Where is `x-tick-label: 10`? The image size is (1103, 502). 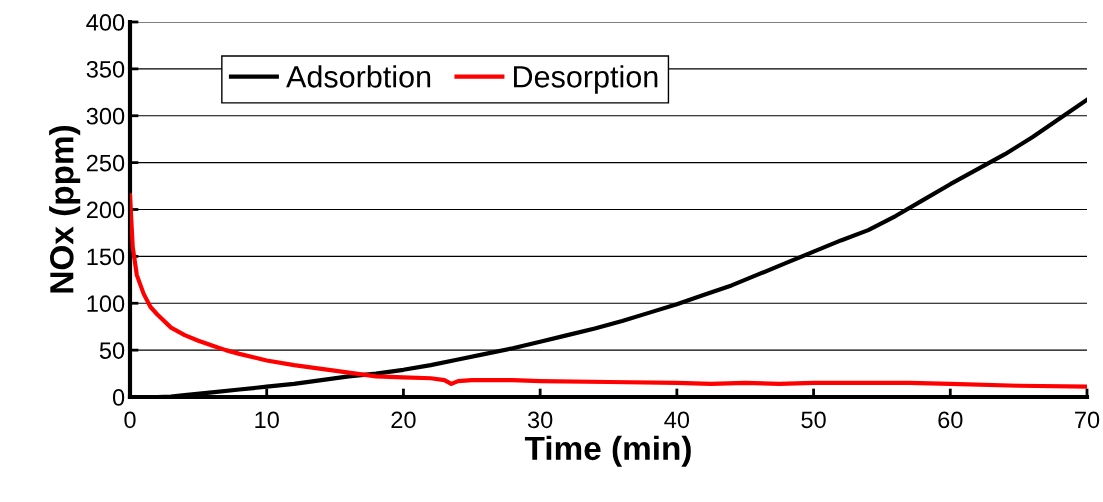 x-tick-label: 10 is located at coordinates (267, 420).